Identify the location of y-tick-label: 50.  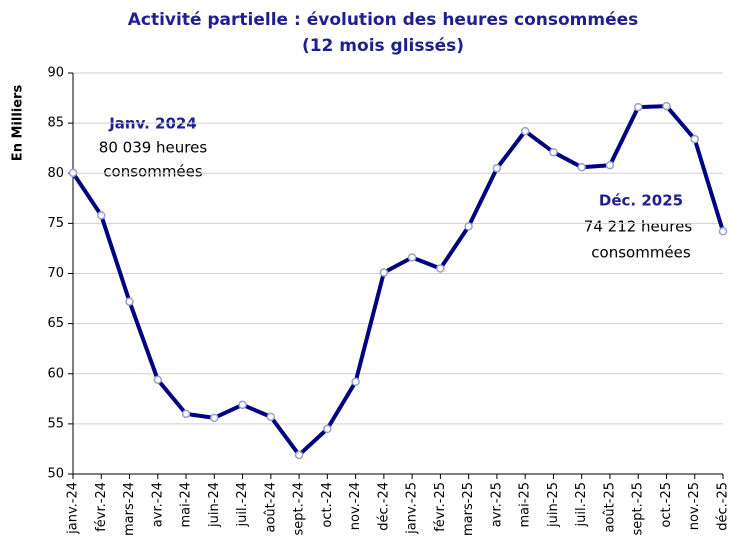
(55, 474).